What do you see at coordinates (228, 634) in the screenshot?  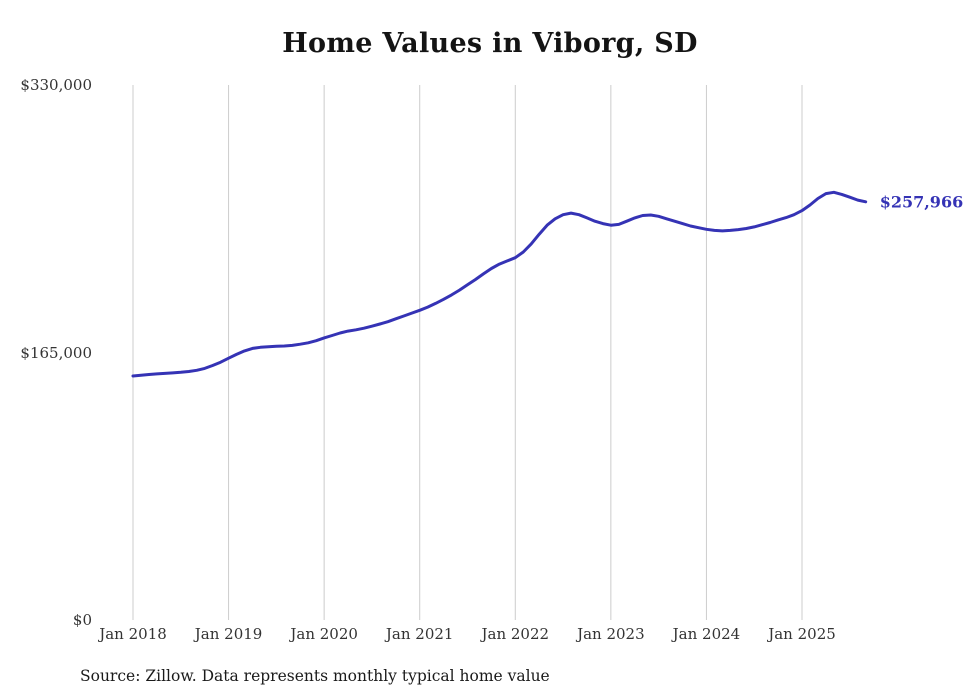 I see `x-axis-tick-label: Jan 2019` at bounding box center [228, 634].